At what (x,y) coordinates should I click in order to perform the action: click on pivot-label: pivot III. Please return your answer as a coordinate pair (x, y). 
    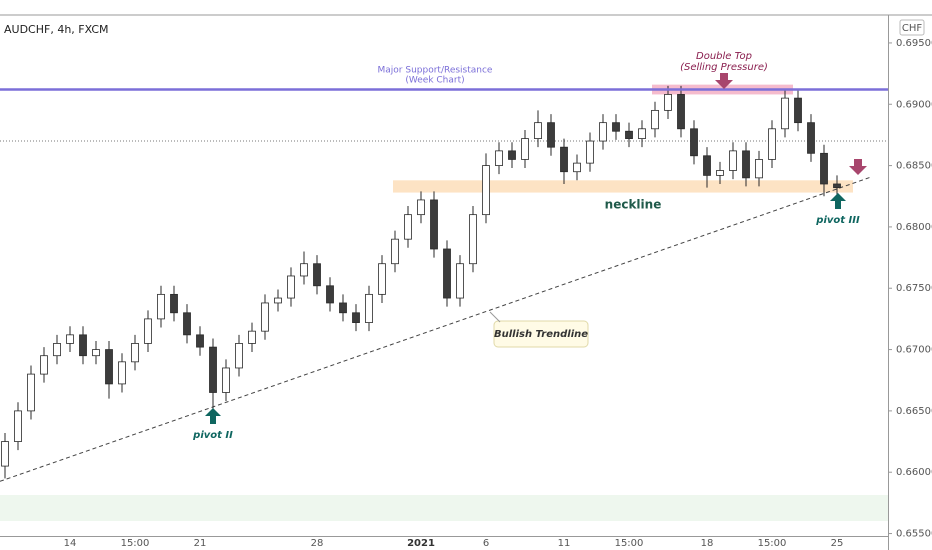
    Looking at the image, I should click on (837, 220).